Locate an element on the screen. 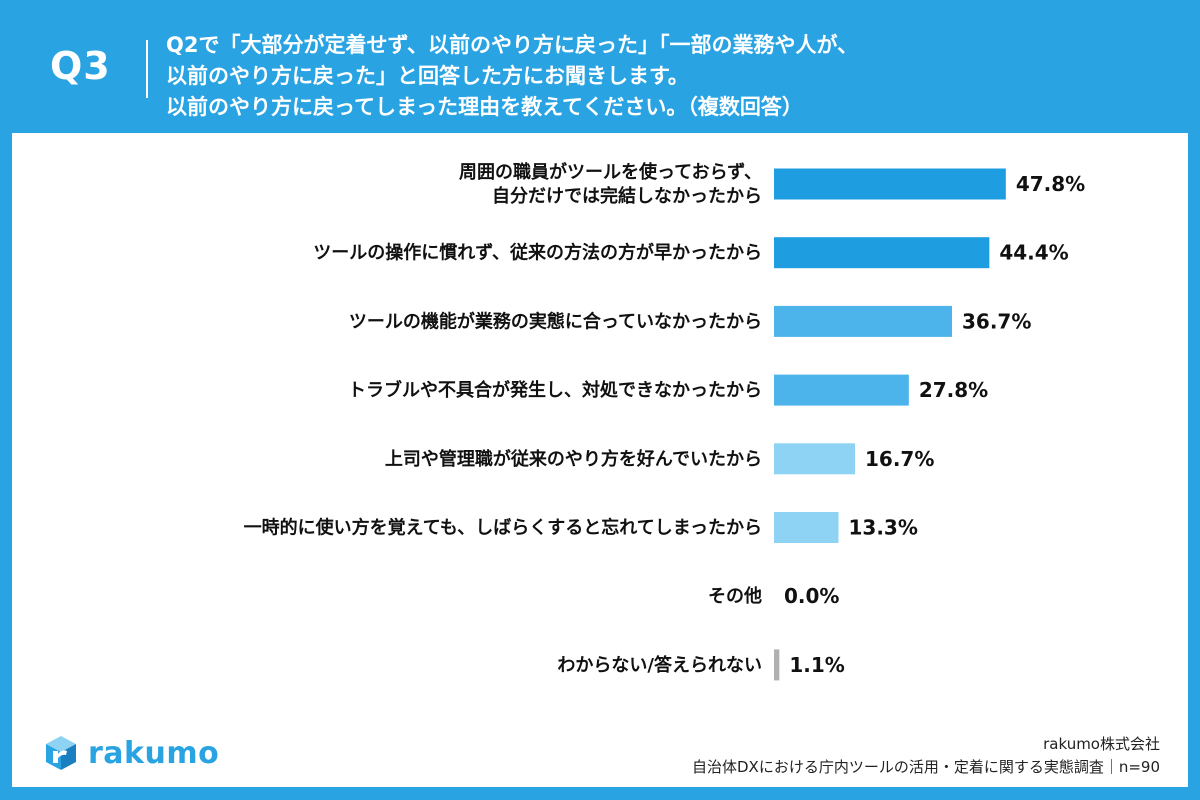 The width and height of the screenshot is (1200, 800). category-label: ツールの機能が業務の実態に合っていなかったから is located at coordinates (555, 321).